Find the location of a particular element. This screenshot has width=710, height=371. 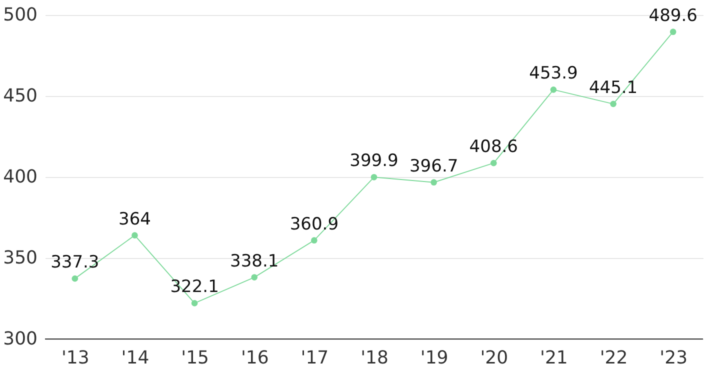

y-tick-label: 450 is located at coordinates (20, 96).